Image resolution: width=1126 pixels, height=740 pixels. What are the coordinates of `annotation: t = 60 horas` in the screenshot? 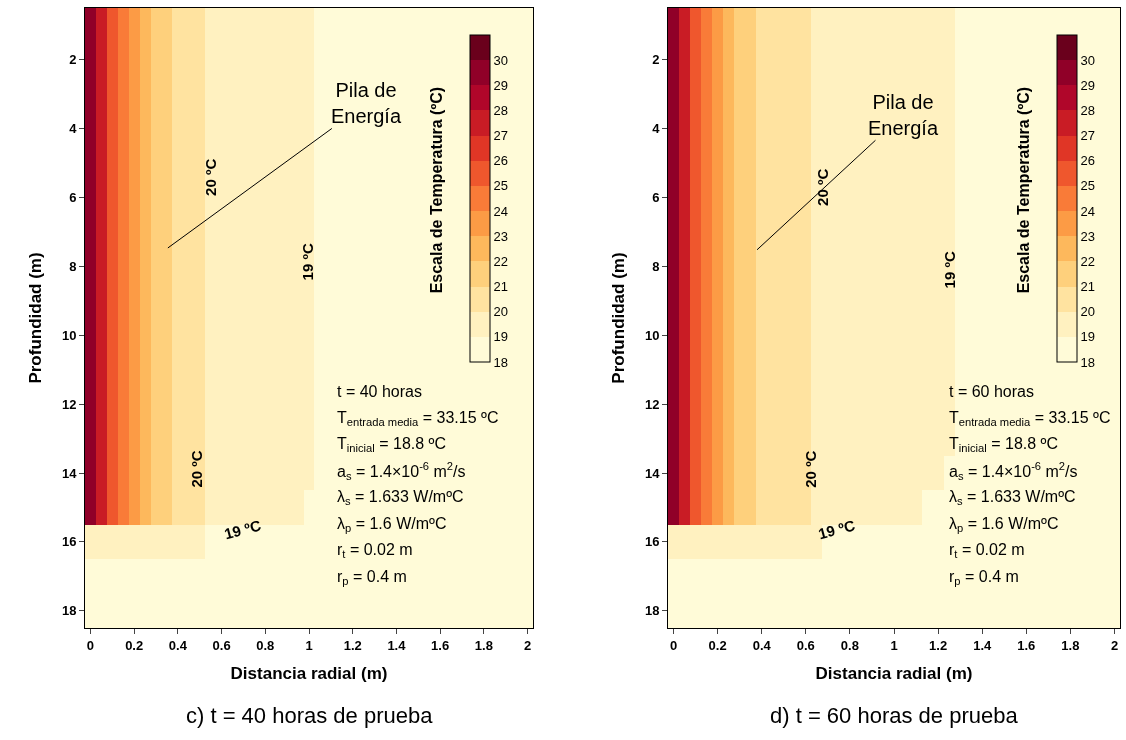 It's located at (991, 391).